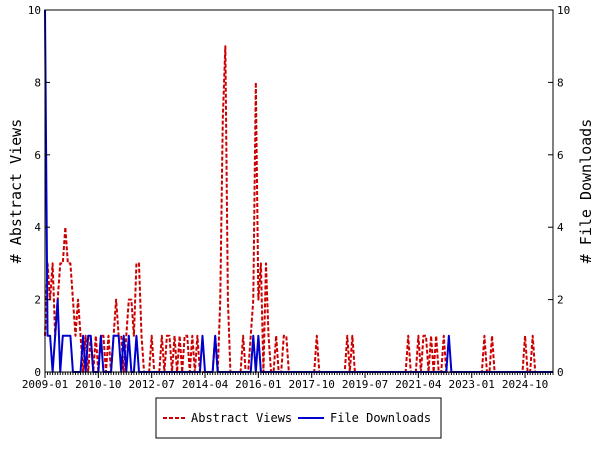 The width and height of the screenshot is (600, 450). I want to click on x-tick-label: 2014-04, so click(205, 384).